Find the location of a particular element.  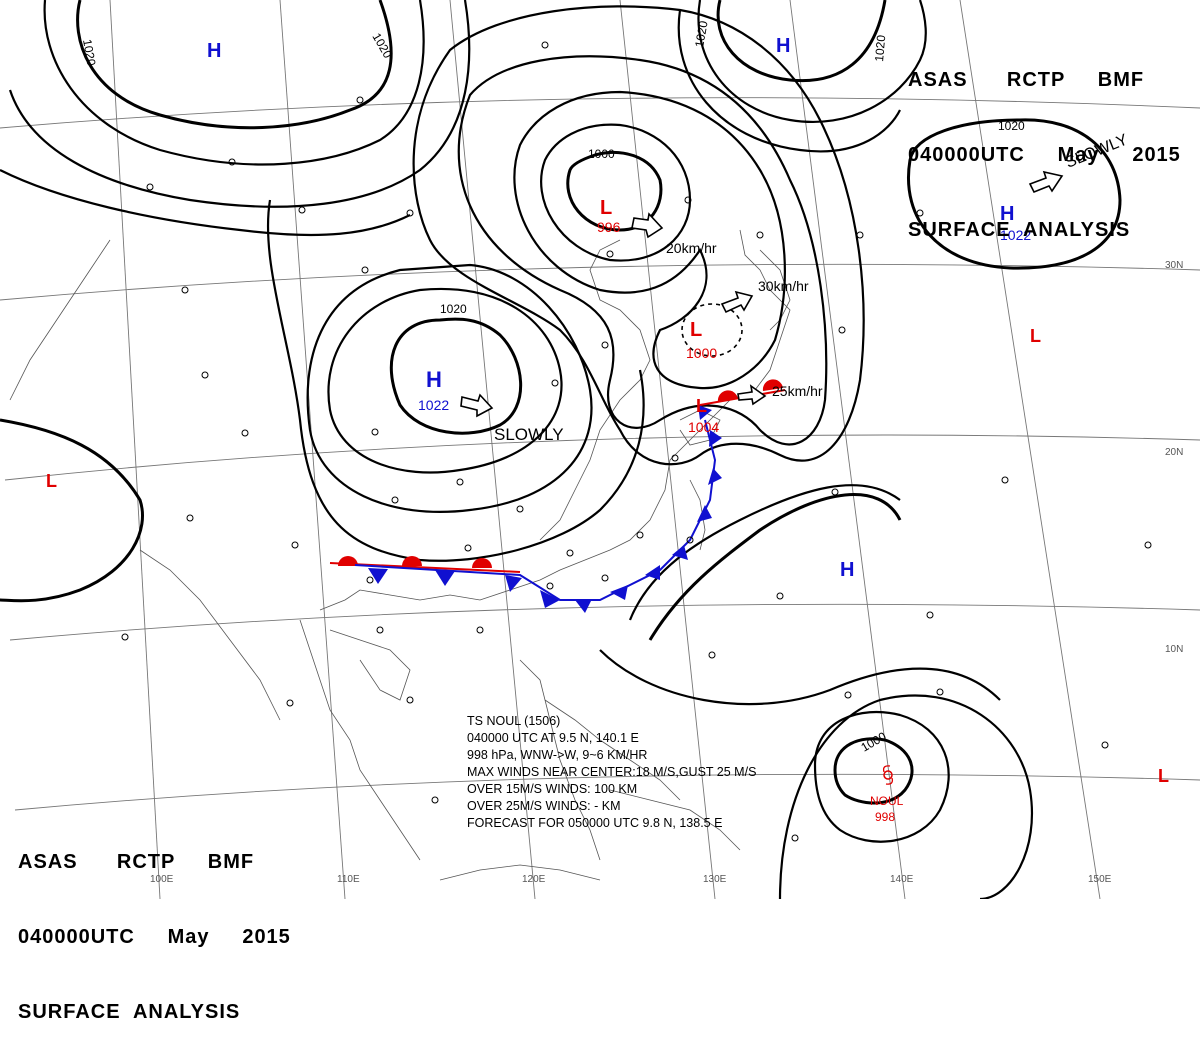

isobar-1020-central is located at coordinates (775, 567).